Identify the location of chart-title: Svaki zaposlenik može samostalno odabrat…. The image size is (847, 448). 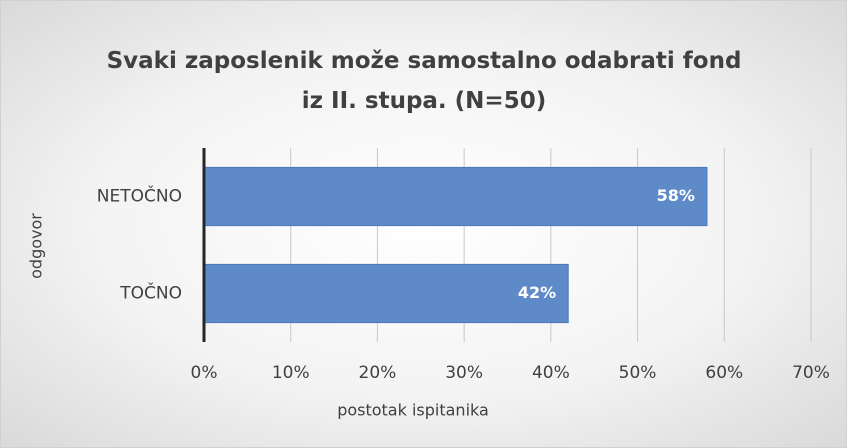
(424, 81).